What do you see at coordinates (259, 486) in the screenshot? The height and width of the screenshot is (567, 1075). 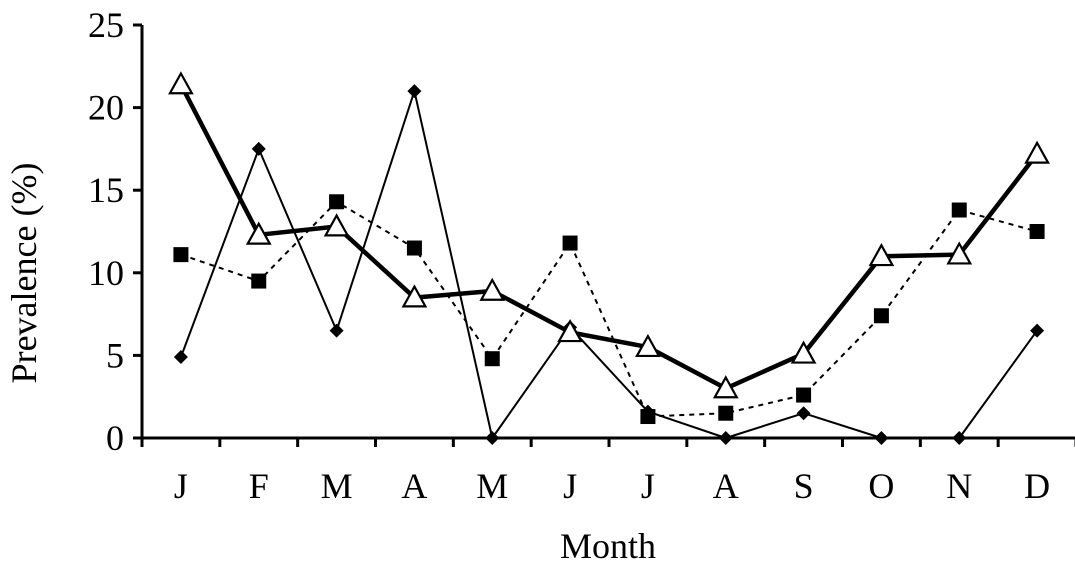 I see `x-tick-label: F` at bounding box center [259, 486].